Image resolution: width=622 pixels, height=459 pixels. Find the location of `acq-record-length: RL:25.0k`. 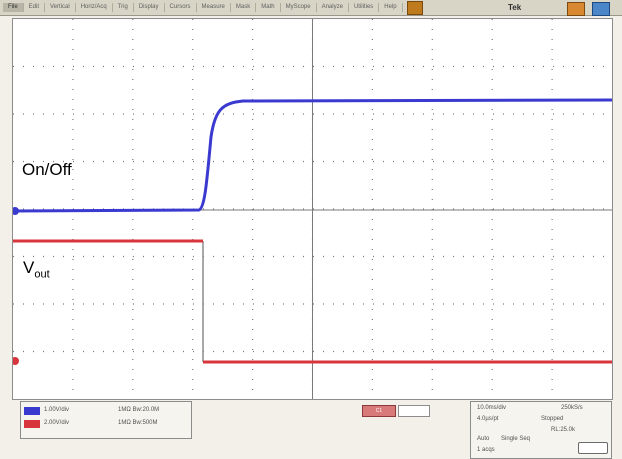

acq-record-length: RL:25.0k is located at coordinates (563, 430).